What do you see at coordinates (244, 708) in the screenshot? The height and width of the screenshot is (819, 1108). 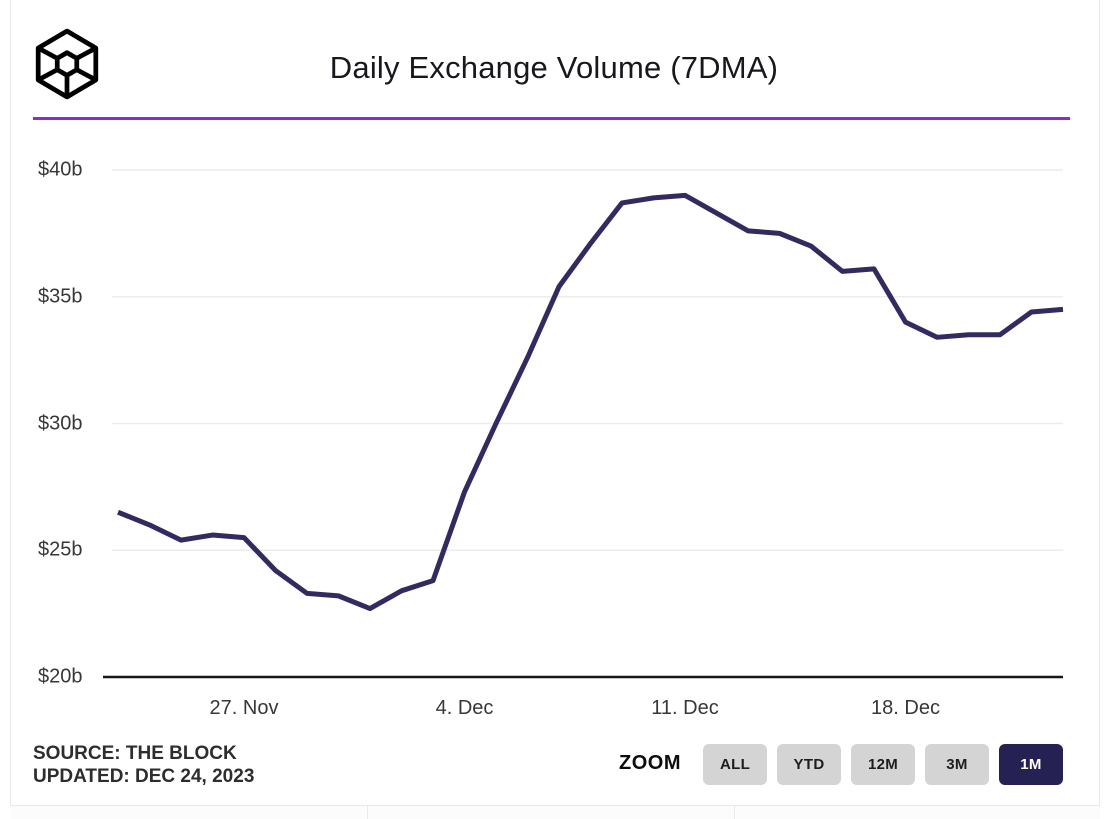 I see `x-axis-tick-label: 27. Nov` at bounding box center [244, 708].